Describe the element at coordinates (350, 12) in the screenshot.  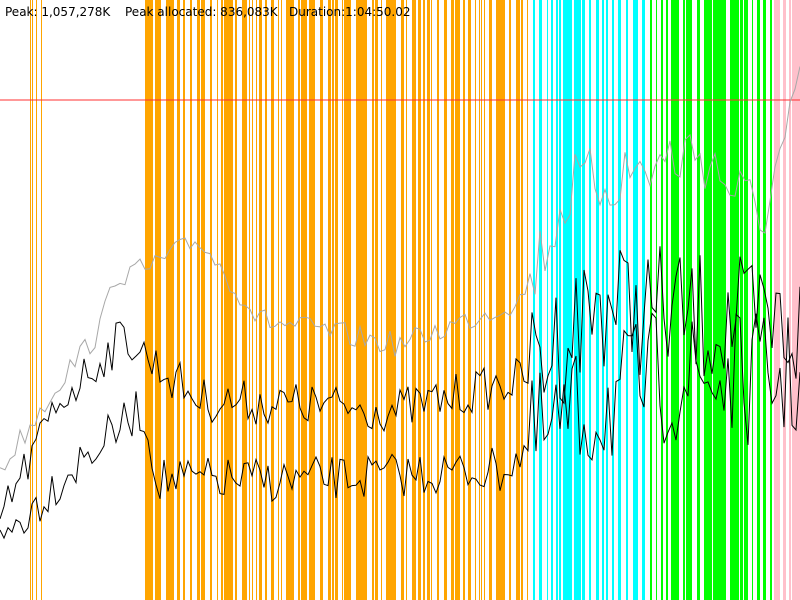
I see `duration-label: Duration:1:04:50.02` at that location.